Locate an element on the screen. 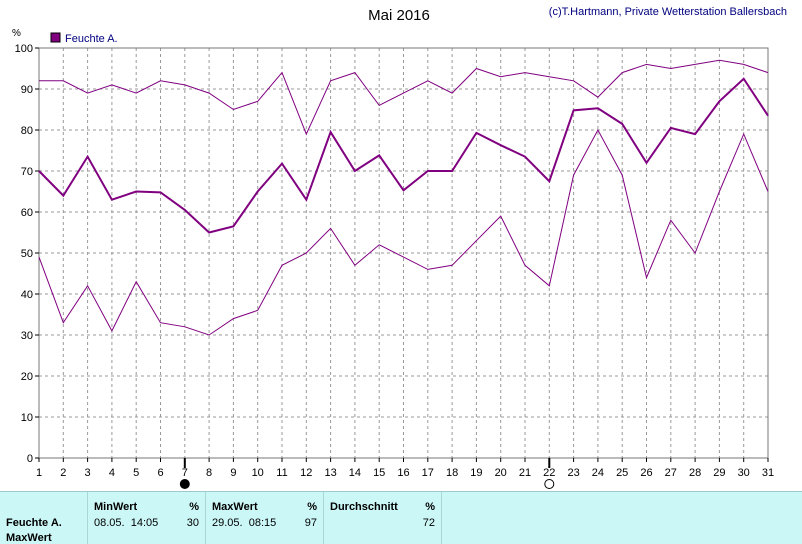 The height and width of the screenshot is (544, 802). x-tick-label: 26 is located at coordinates (646, 473).